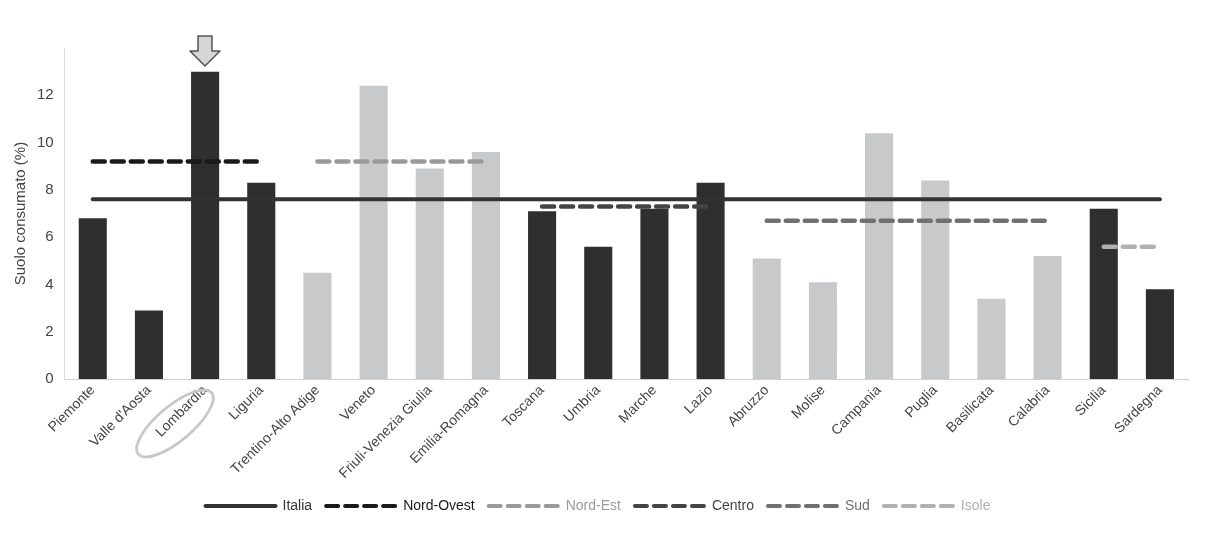 The width and height of the screenshot is (1211, 534). What do you see at coordinates (733, 504) in the screenshot?
I see `legend-label: Centro` at bounding box center [733, 504].